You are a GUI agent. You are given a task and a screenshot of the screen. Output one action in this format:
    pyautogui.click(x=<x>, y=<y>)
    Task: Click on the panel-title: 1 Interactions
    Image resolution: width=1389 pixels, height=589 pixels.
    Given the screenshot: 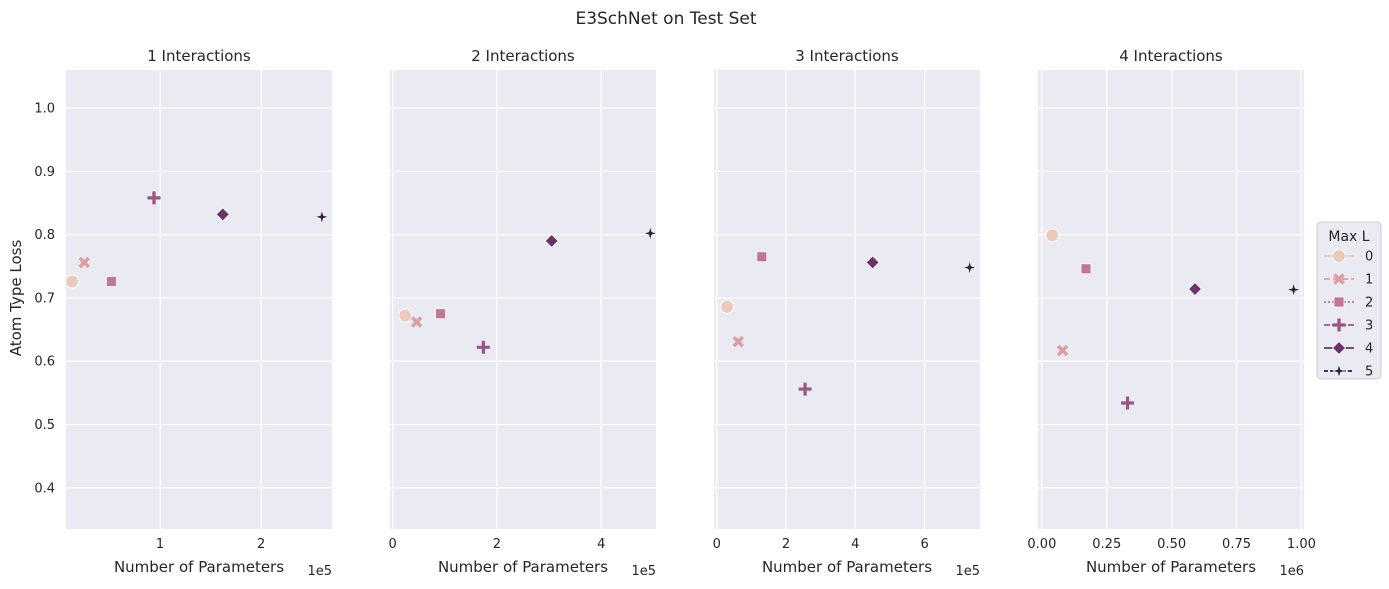 What is the action you would take?
    pyautogui.click(x=199, y=56)
    